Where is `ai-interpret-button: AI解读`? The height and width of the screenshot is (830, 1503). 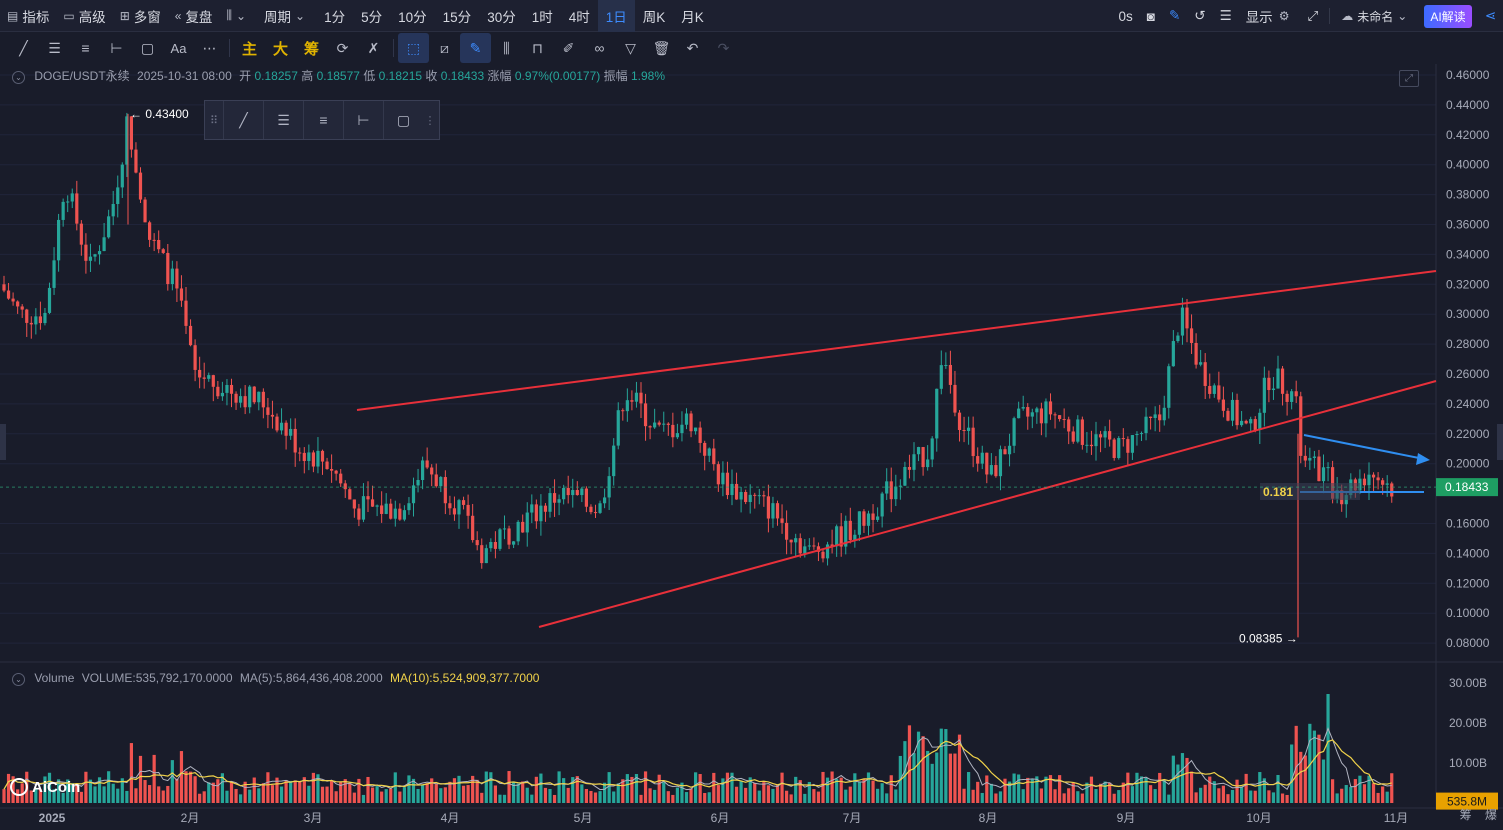 ai-interpret-button: AI解读 is located at coordinates (1448, 16).